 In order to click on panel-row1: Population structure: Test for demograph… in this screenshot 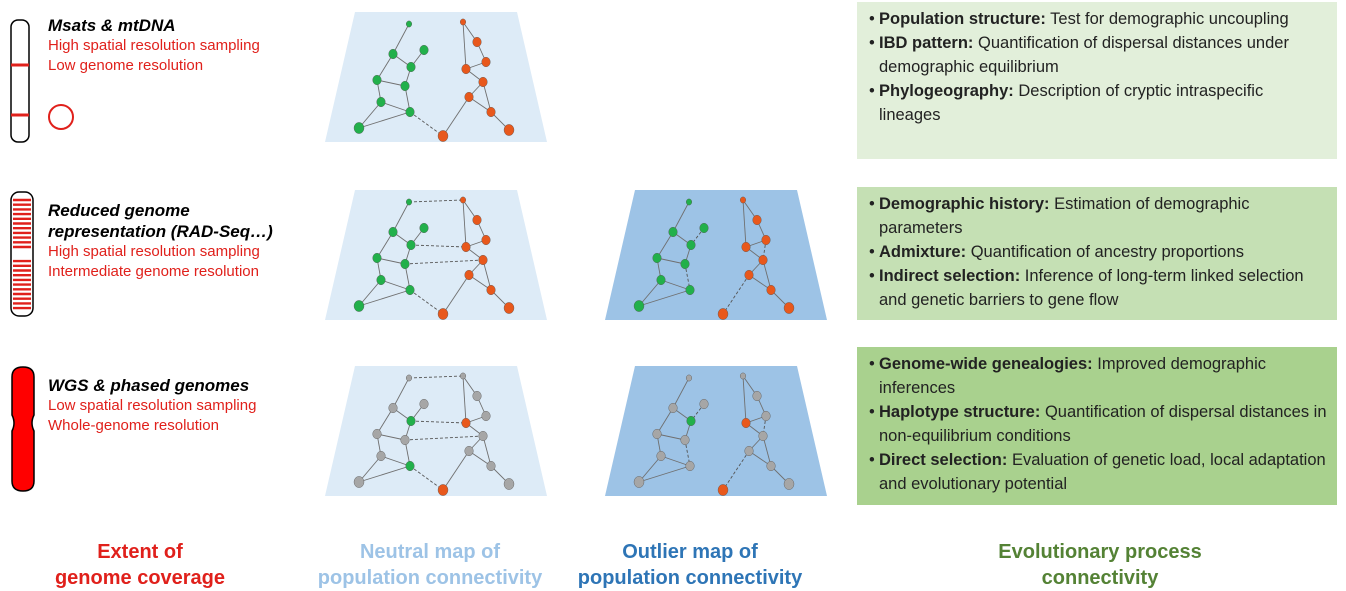, I will do `click(1097, 80)`.